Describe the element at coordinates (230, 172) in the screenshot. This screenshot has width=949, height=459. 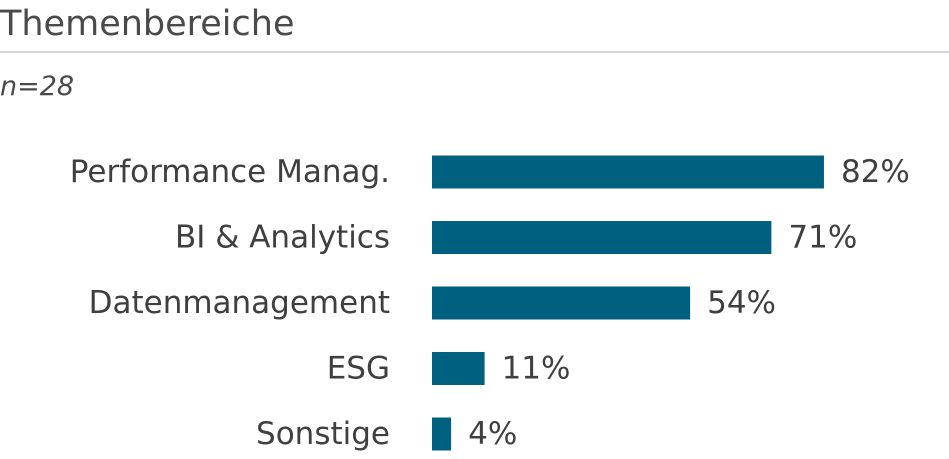
I see `category-label: Performance Manag.` at that location.